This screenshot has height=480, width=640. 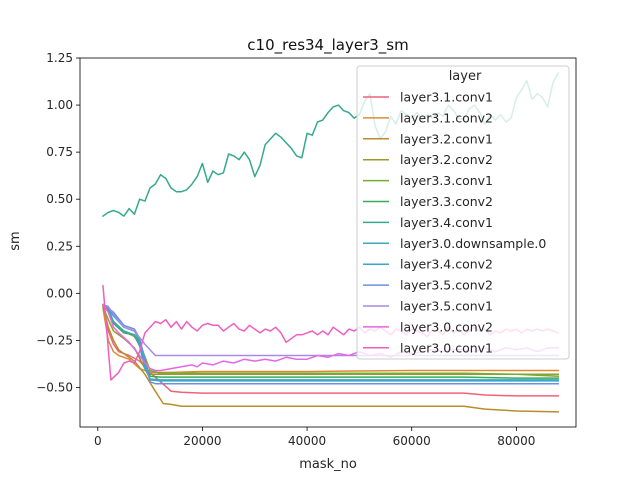 I want to click on x-tick-label: 60000, so click(x=412, y=441).